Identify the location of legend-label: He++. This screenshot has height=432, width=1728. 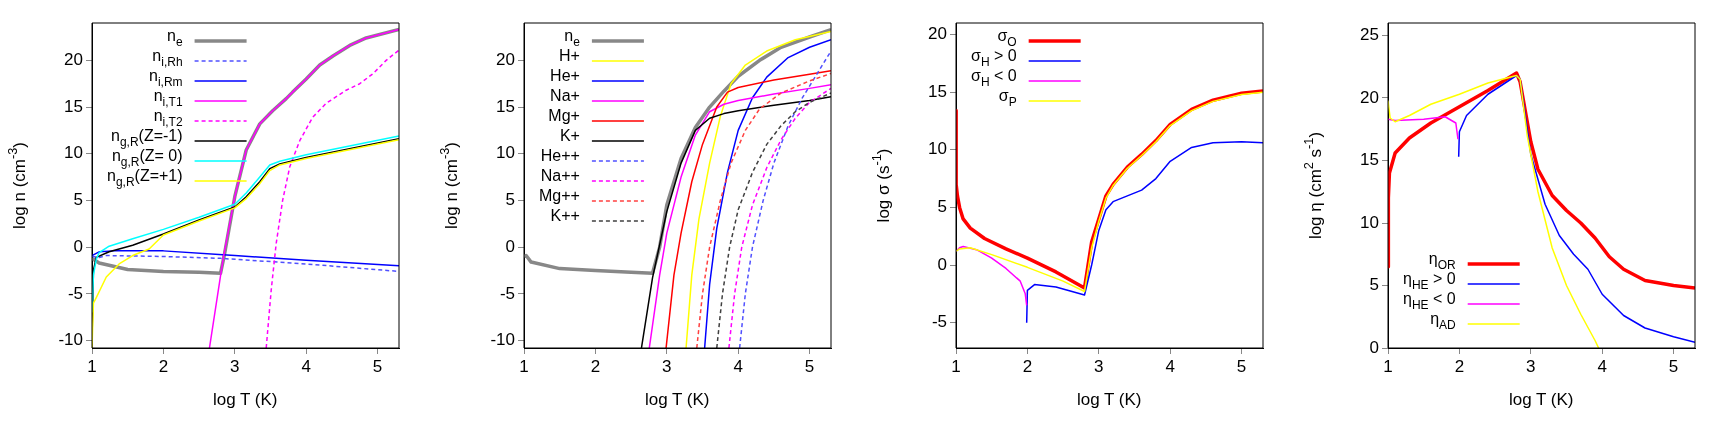
(560, 156).